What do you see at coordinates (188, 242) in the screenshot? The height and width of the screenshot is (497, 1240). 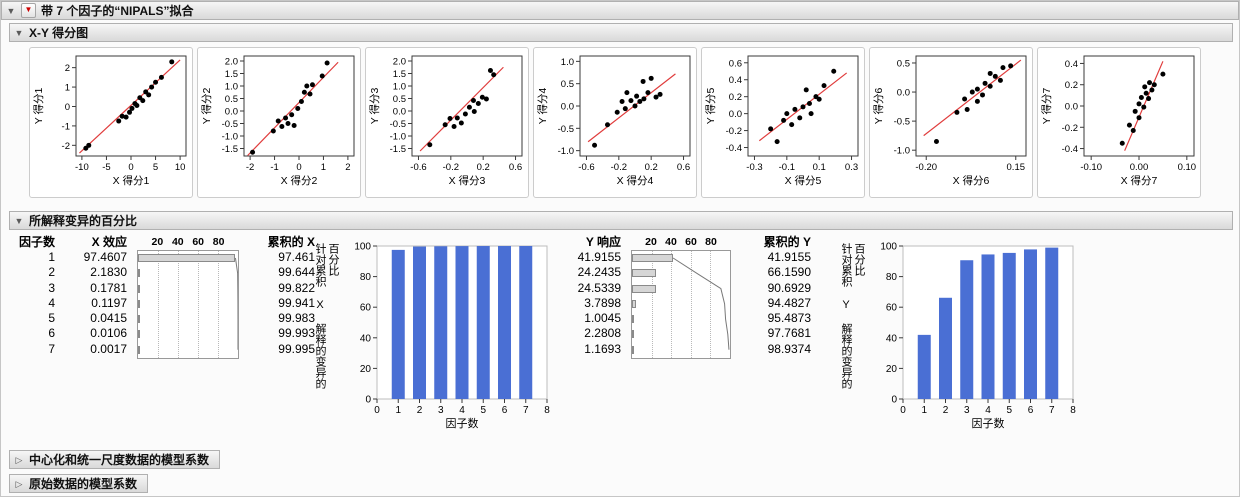 I see `mini-chart-axis-x: 20 40 60 80` at bounding box center [188, 242].